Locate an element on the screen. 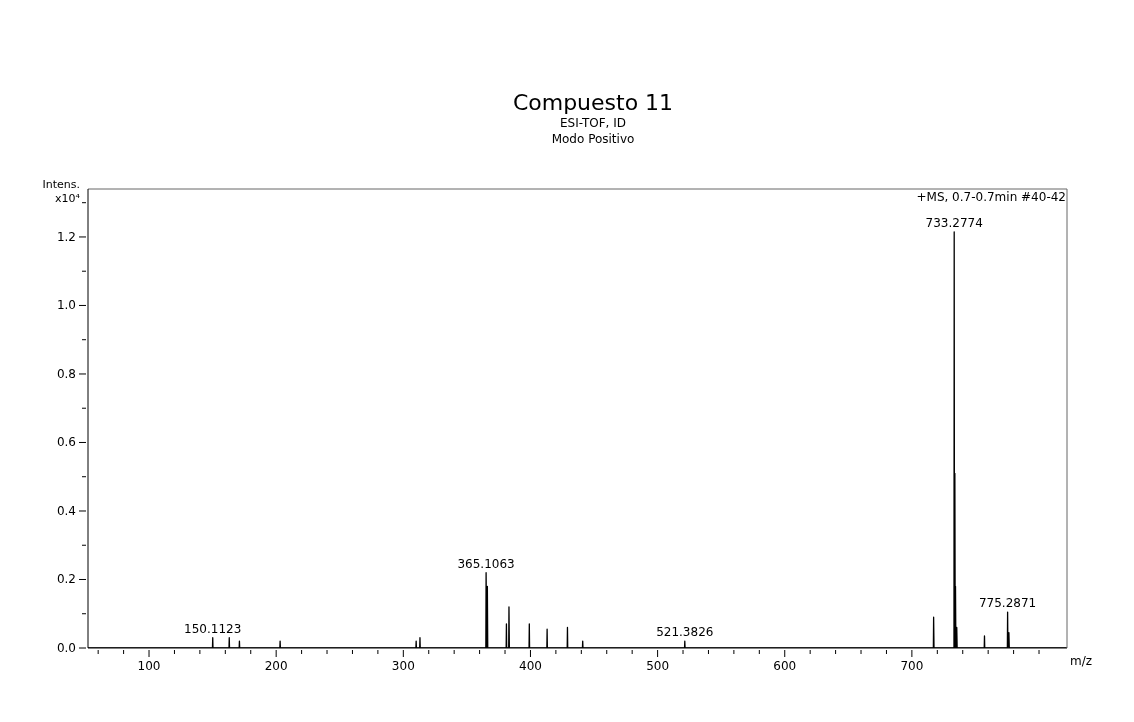  chart-subtitle: ESI-TOF, ID Modo Positivo is located at coordinates (593, 131).